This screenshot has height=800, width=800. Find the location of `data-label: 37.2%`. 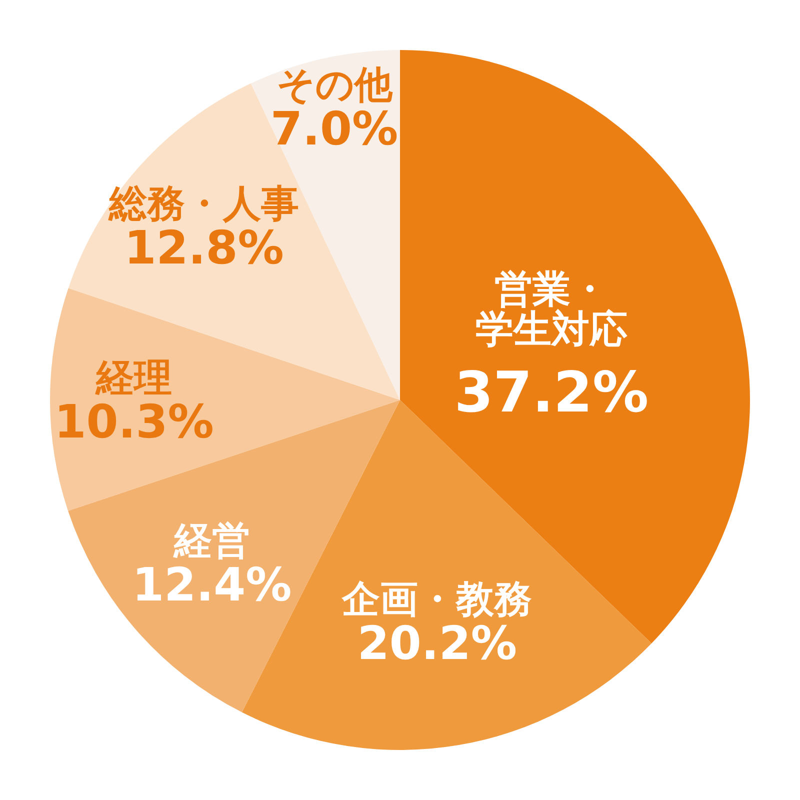

data-label: 37.2% is located at coordinates (551, 393).